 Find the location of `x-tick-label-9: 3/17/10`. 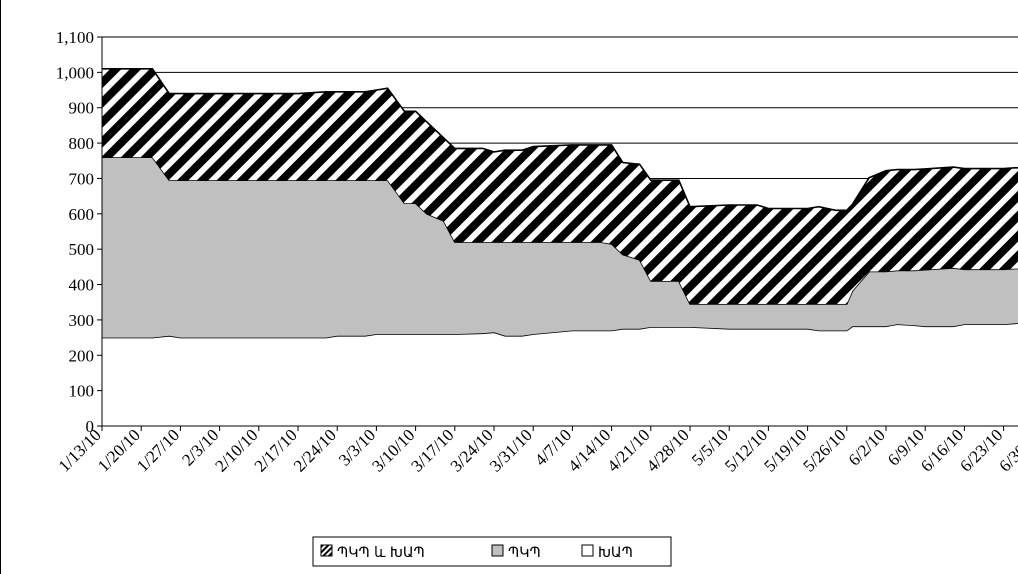

x-tick-label-9: 3/17/10 is located at coordinates (432, 450).